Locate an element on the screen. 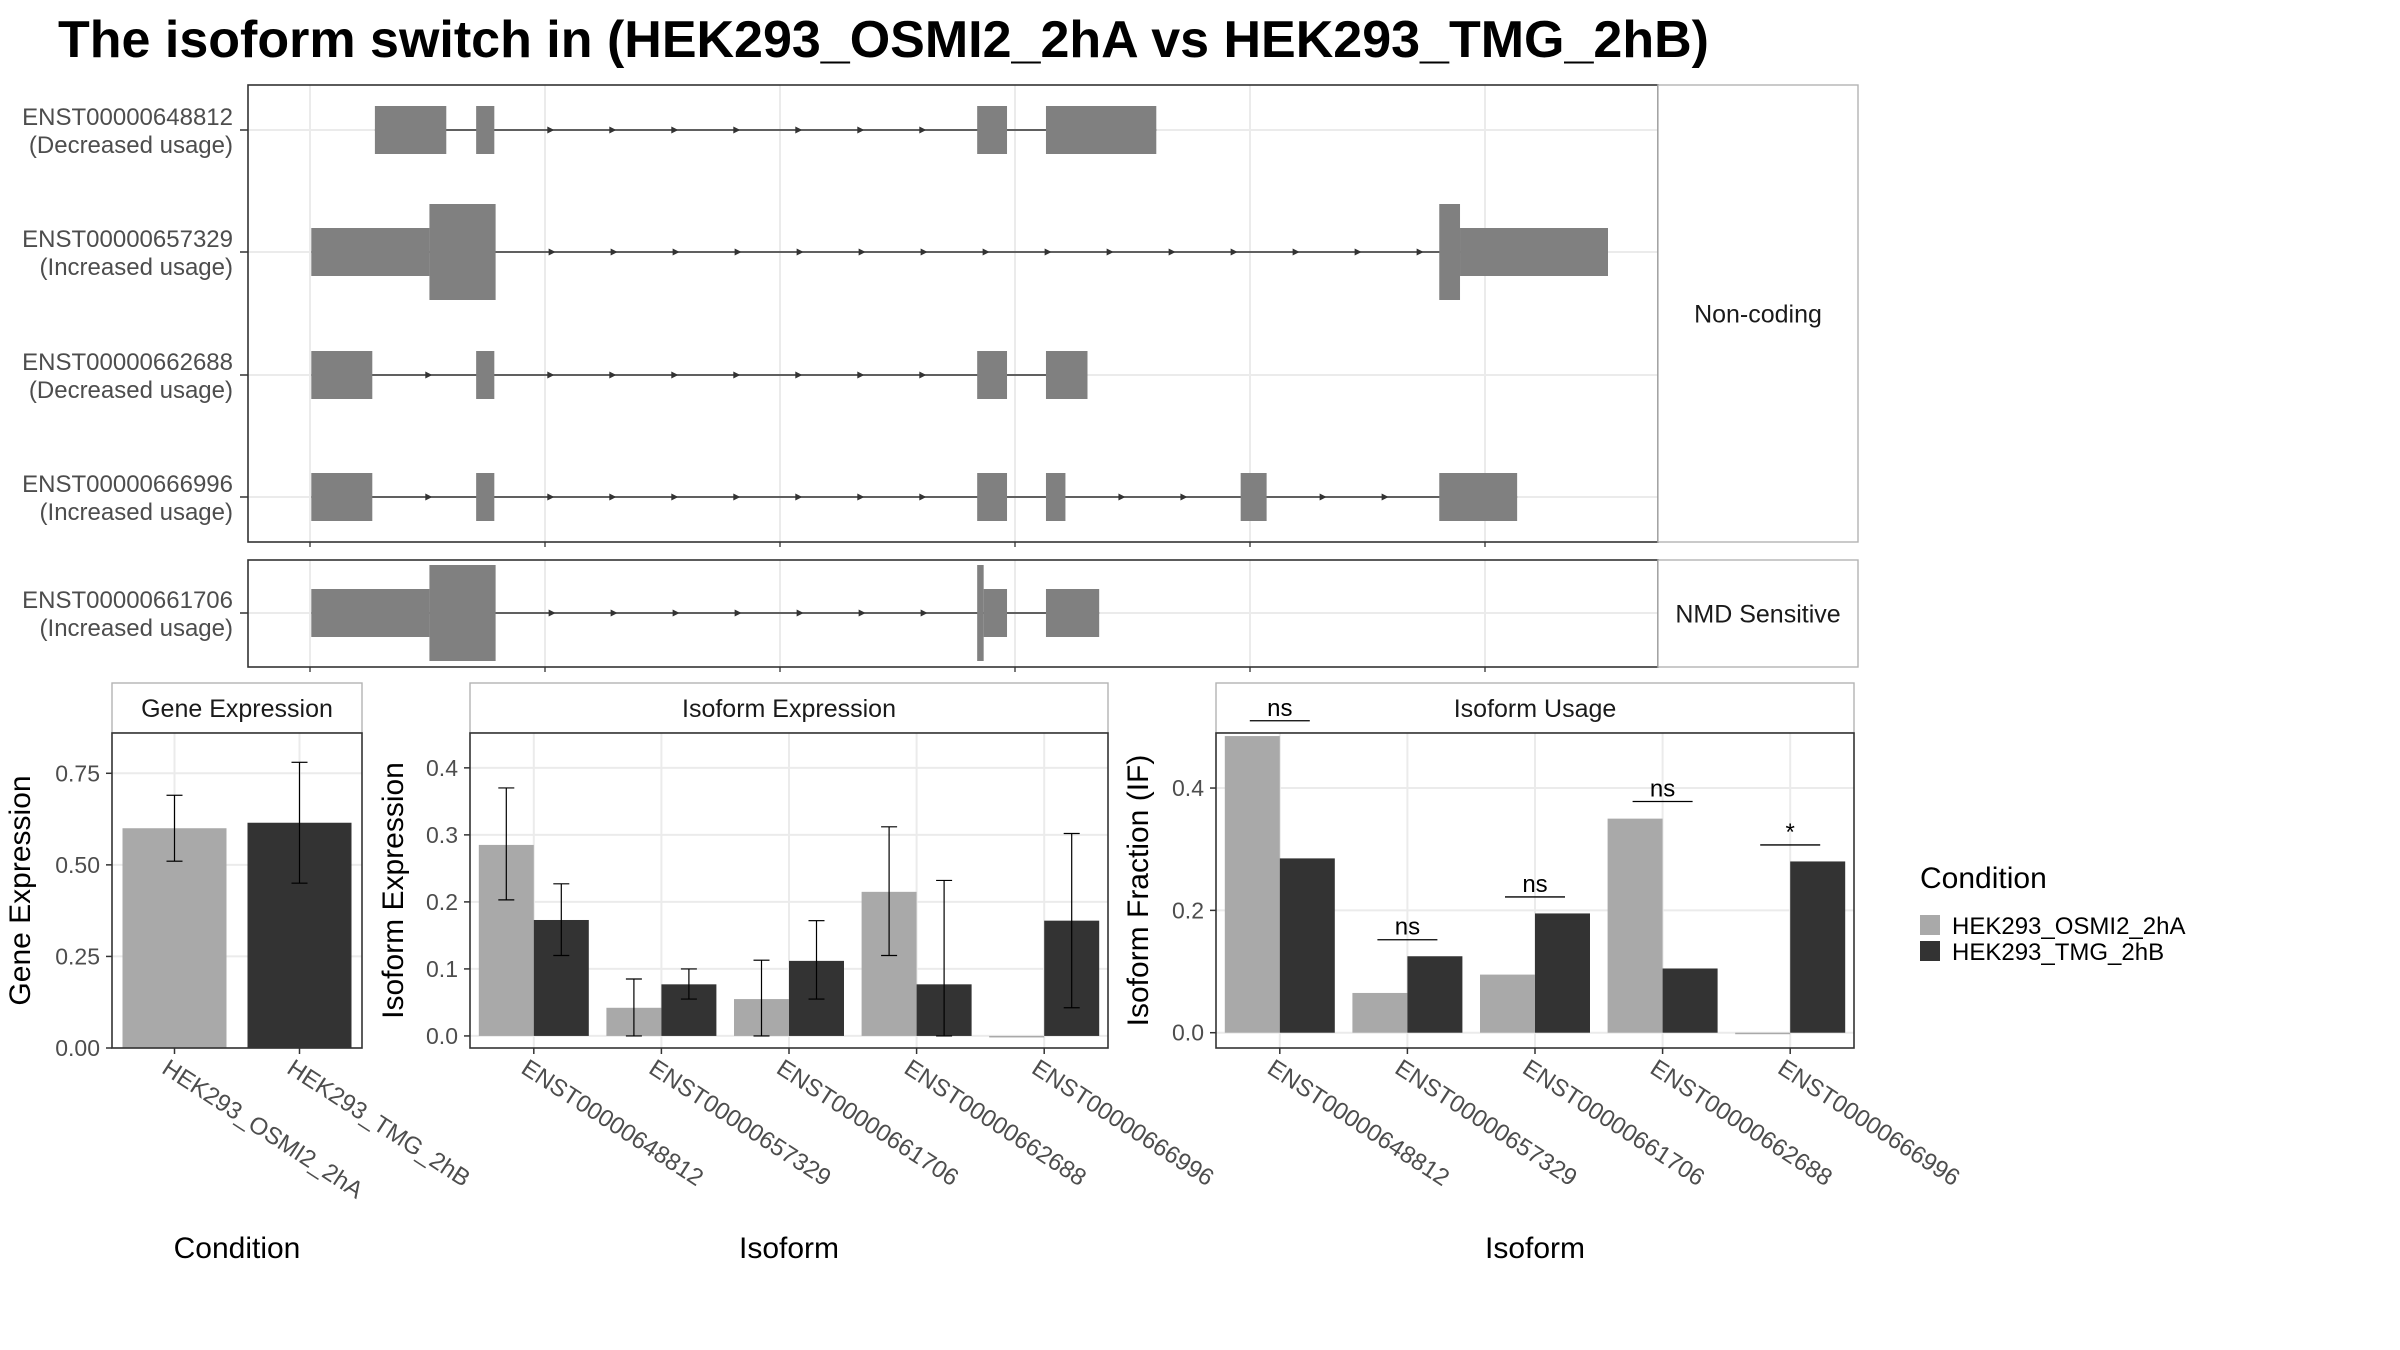 This screenshot has height=1350, width=2400. legend-label-cond1: HEK293_OSMI2_2hA is located at coordinates (2068, 926).